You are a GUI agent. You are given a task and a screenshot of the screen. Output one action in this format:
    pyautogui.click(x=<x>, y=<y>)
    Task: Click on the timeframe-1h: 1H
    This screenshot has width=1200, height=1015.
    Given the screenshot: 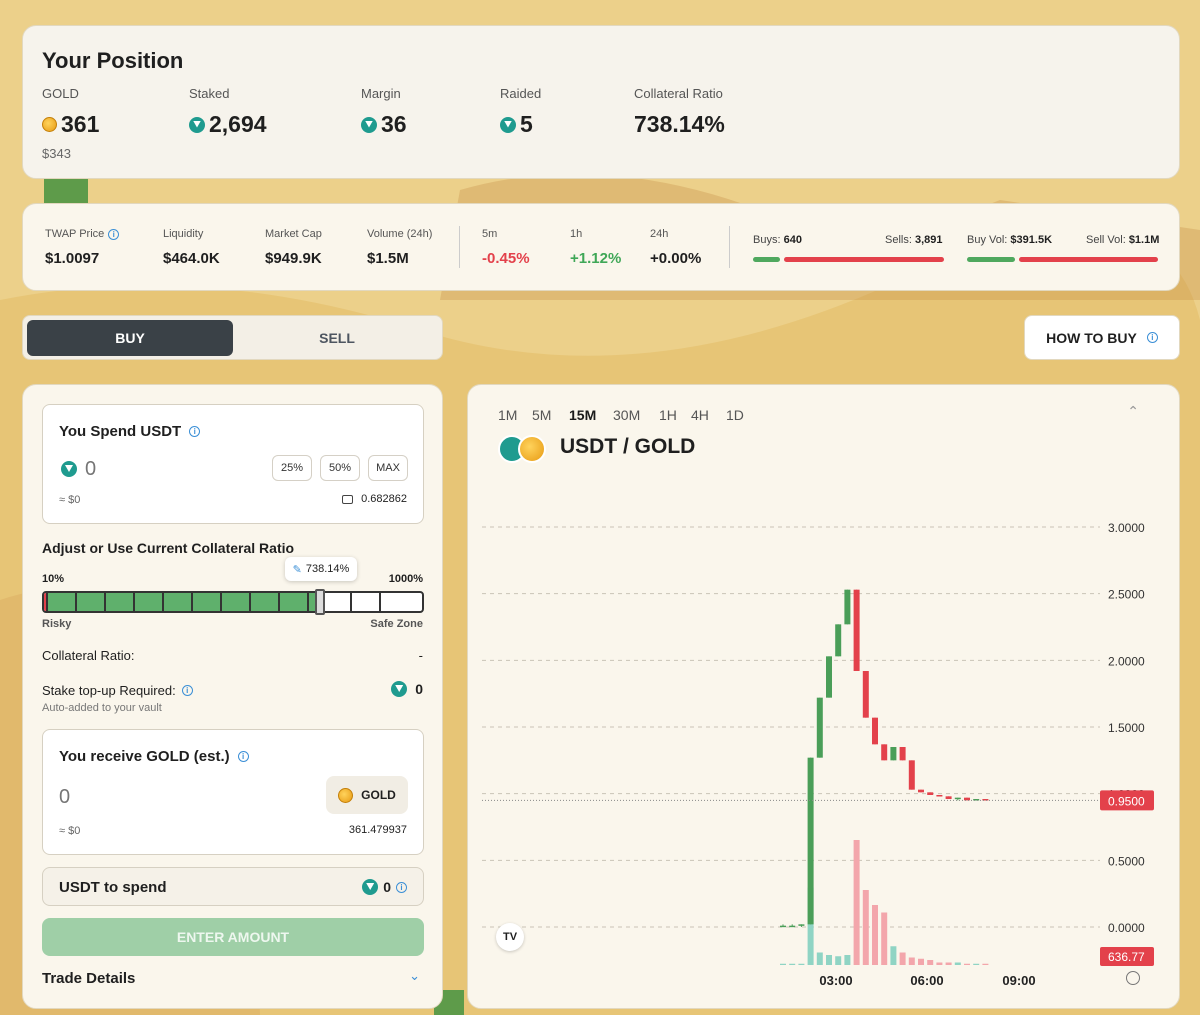 What is the action you would take?
    pyautogui.click(x=668, y=415)
    